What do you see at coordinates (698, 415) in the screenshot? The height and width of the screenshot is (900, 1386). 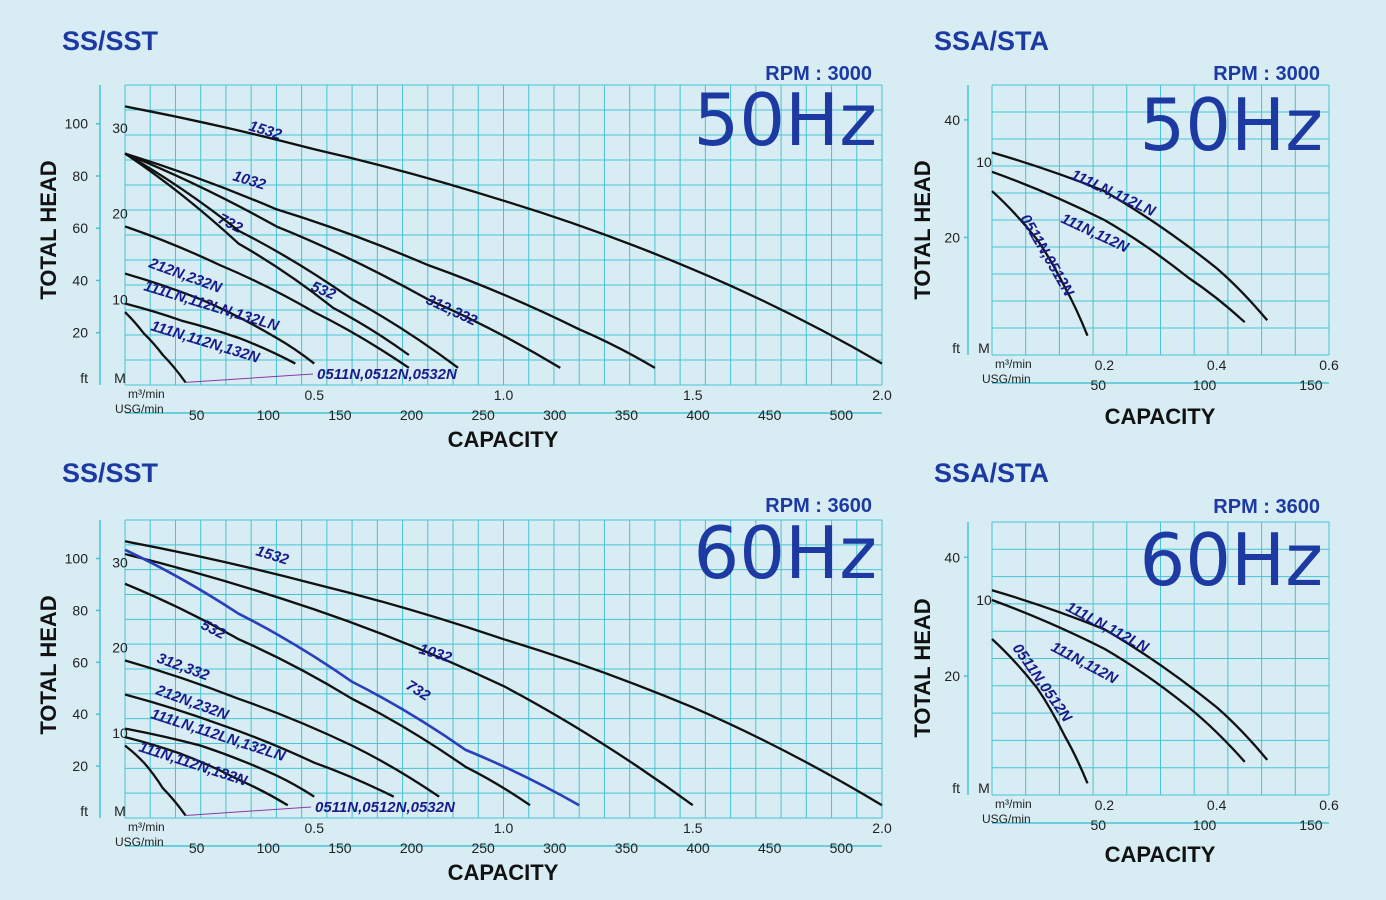 I see `x-tick-usg: 400` at bounding box center [698, 415].